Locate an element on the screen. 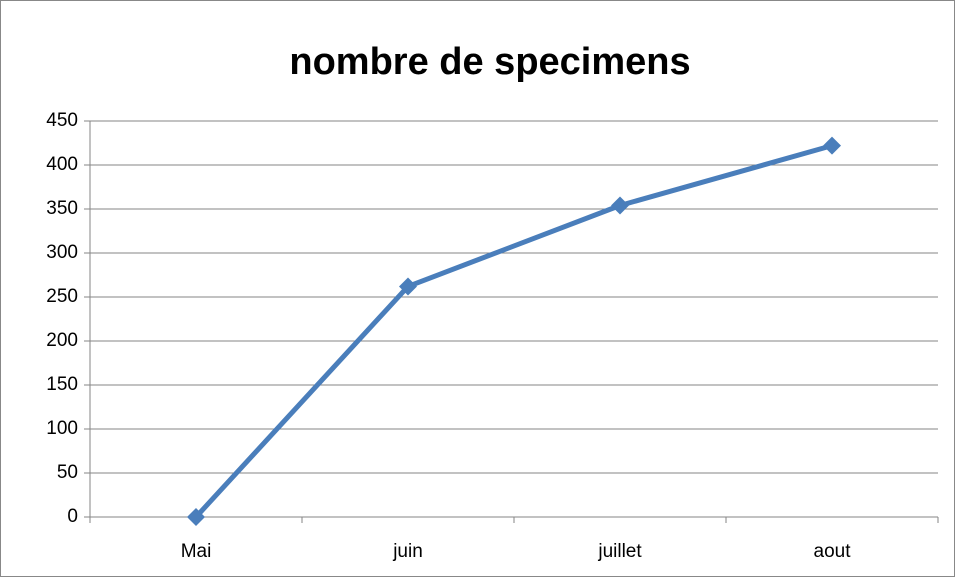 Image resolution: width=955 pixels, height=577 pixels. x-tick-label: aout is located at coordinates (833, 551).